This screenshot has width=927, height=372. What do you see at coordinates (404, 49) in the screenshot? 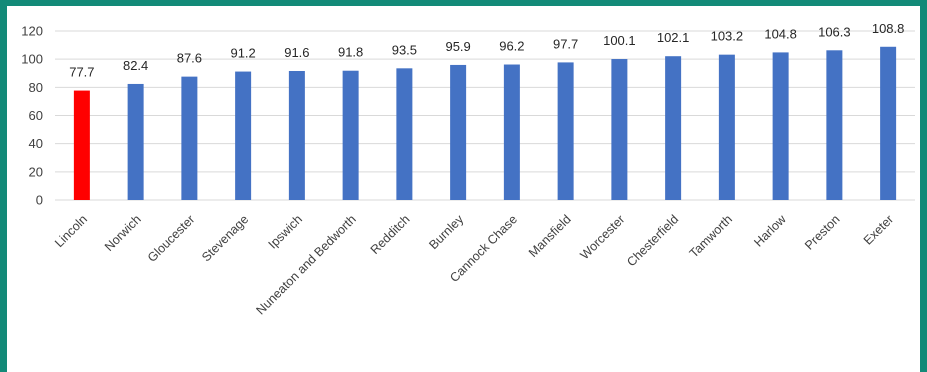
I see `data-label: 93.5` at bounding box center [404, 49].